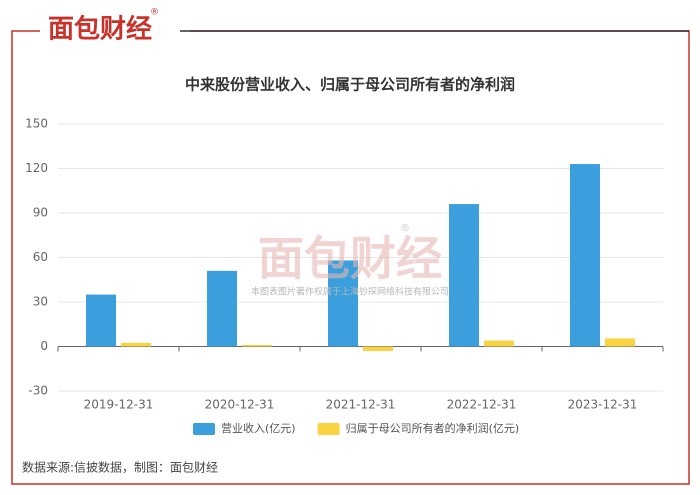 The width and height of the screenshot is (700, 495). Describe the element at coordinates (405, 228) in the screenshot. I see `watermark-mark: ®` at that location.